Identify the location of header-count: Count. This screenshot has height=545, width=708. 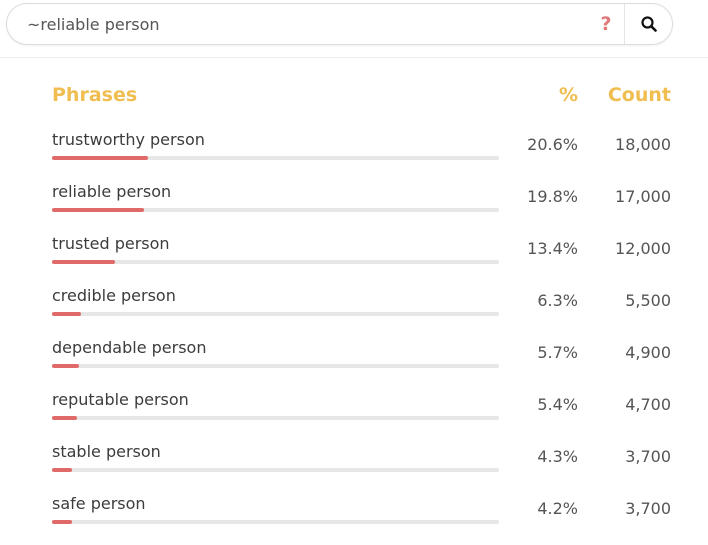
(639, 95).